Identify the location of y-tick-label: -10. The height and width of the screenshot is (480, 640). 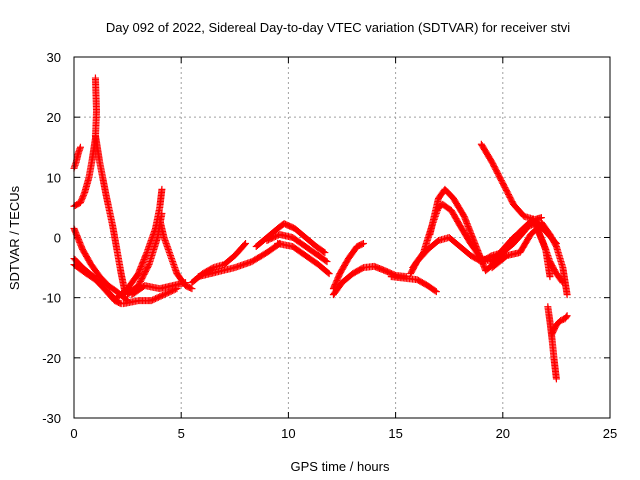
(51, 298).